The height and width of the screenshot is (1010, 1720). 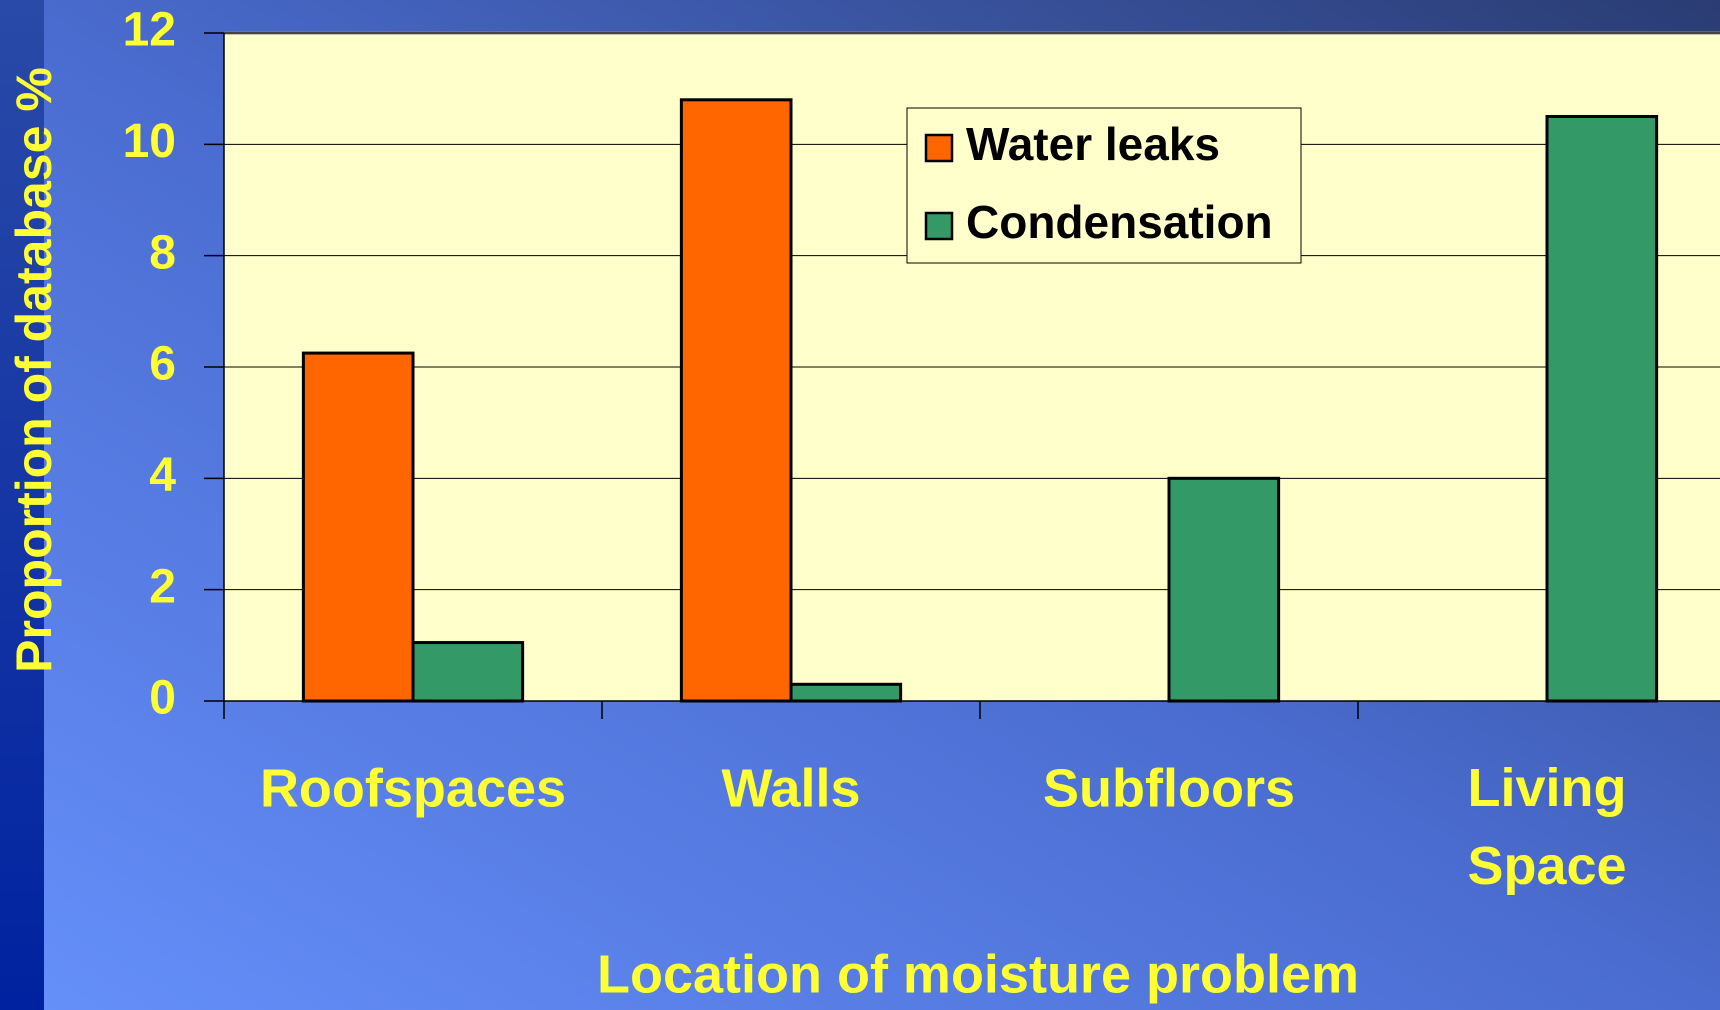 What do you see at coordinates (1093, 144) in the screenshot?
I see `legend-label: Water leaks` at bounding box center [1093, 144].